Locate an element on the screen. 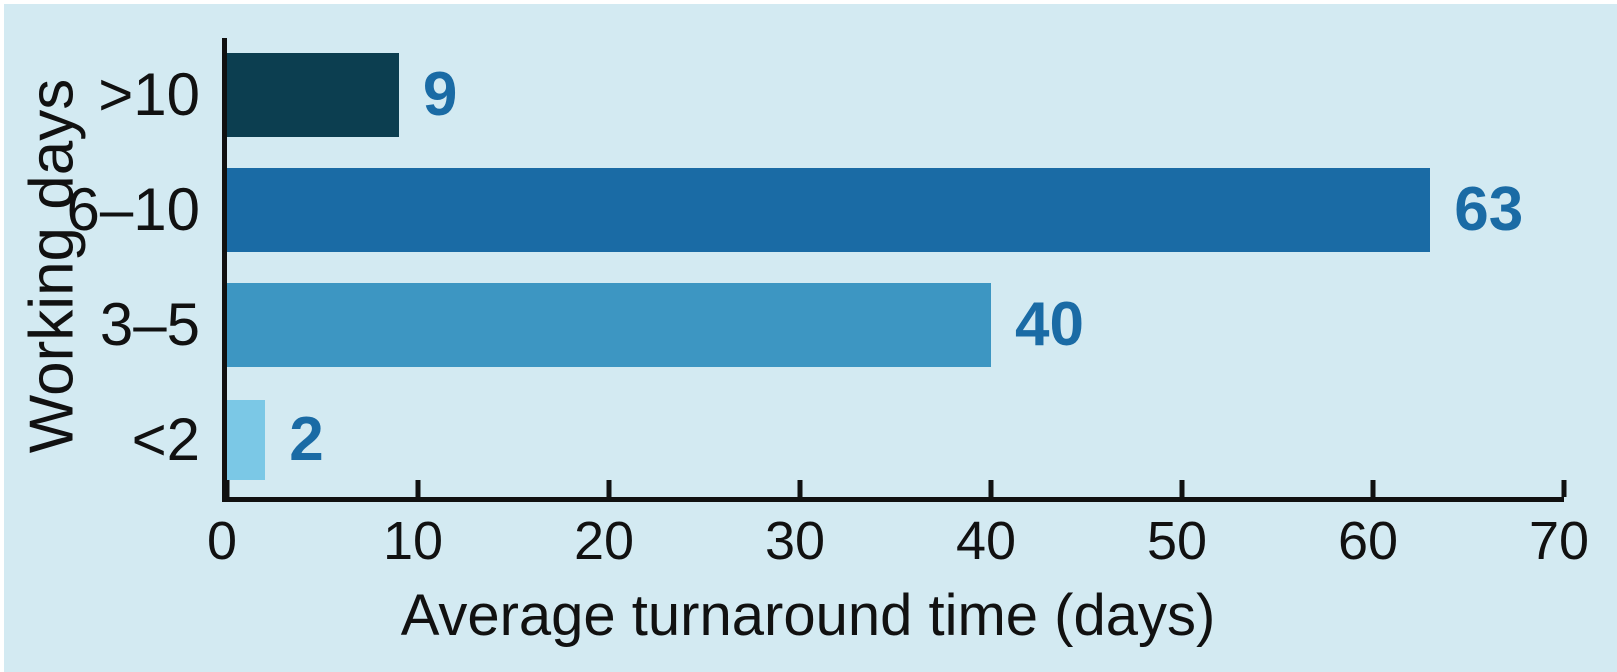 The image size is (1617, 672). bar-value-label: 9 is located at coordinates (440, 95).